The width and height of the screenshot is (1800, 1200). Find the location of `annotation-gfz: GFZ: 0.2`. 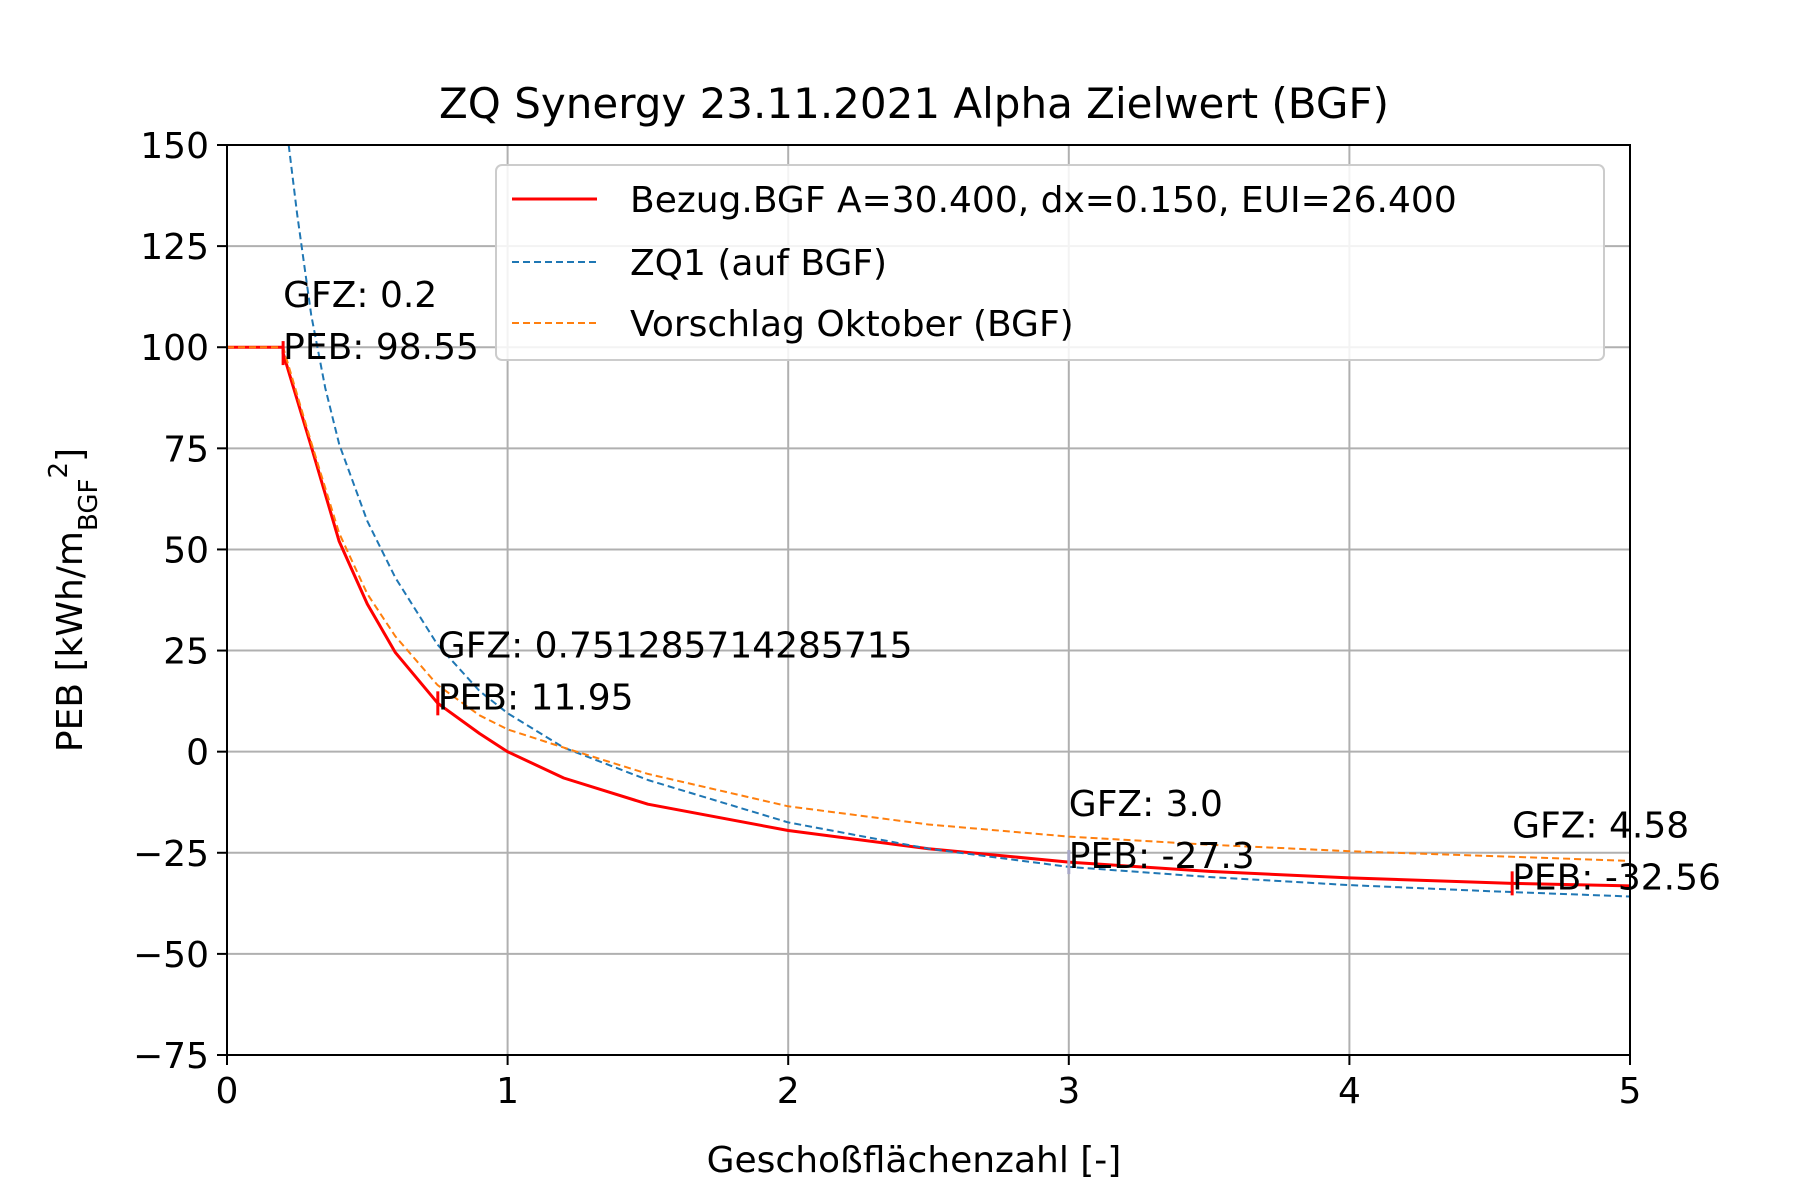

annotation-gfz: GFZ: 0.2 is located at coordinates (360, 295).